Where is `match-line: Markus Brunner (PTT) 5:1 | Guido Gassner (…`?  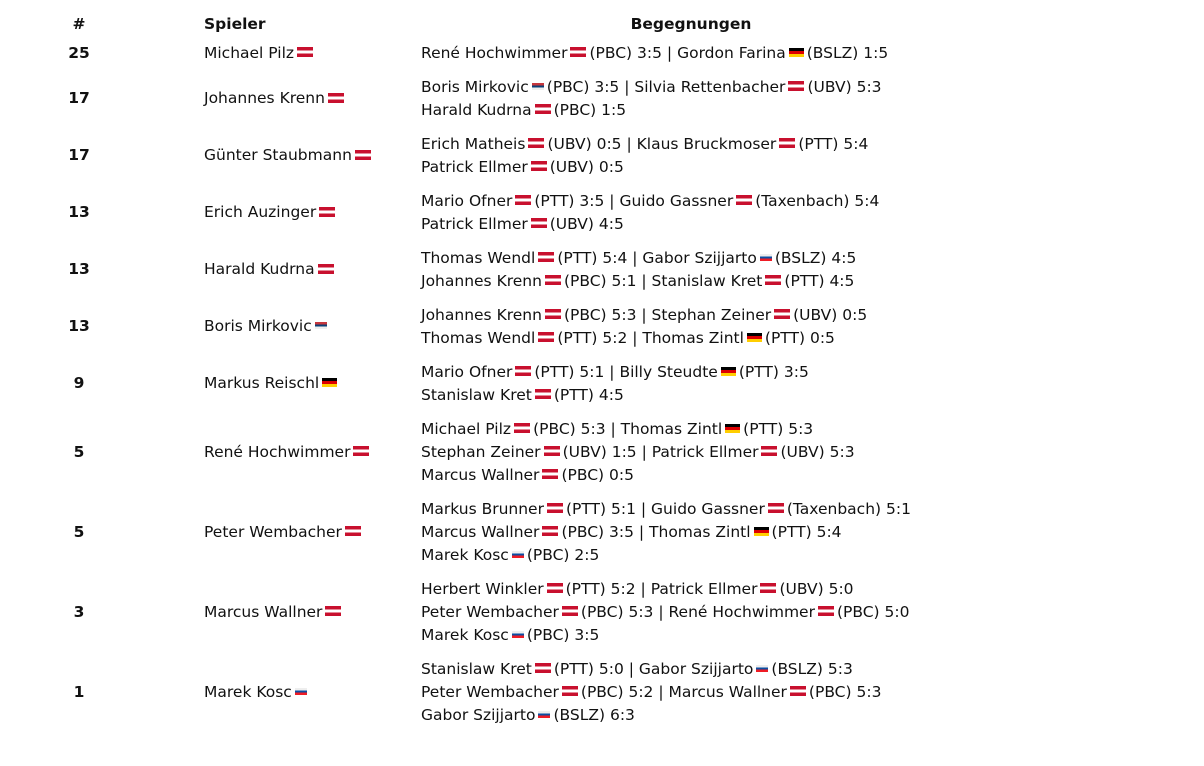 match-line: Markus Brunner (PTT) 5:1 | Guido Gassner (… is located at coordinates (691, 509).